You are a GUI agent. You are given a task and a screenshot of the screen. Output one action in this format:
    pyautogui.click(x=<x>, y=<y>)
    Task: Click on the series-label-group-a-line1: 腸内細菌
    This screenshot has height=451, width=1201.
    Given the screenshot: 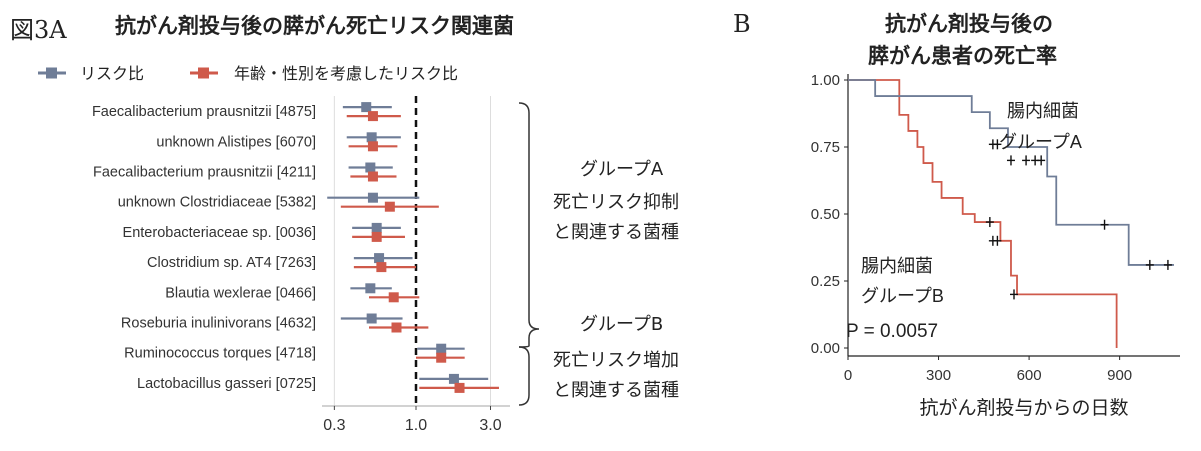 What is the action you would take?
    pyautogui.click(x=1043, y=111)
    